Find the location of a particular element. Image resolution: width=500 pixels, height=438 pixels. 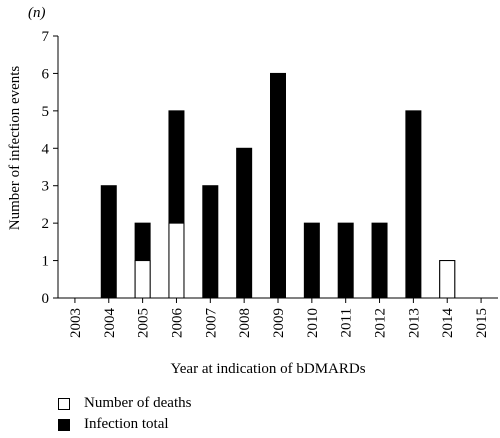

legend-item-deaths: Number of deaths is located at coordinates (168, 403).